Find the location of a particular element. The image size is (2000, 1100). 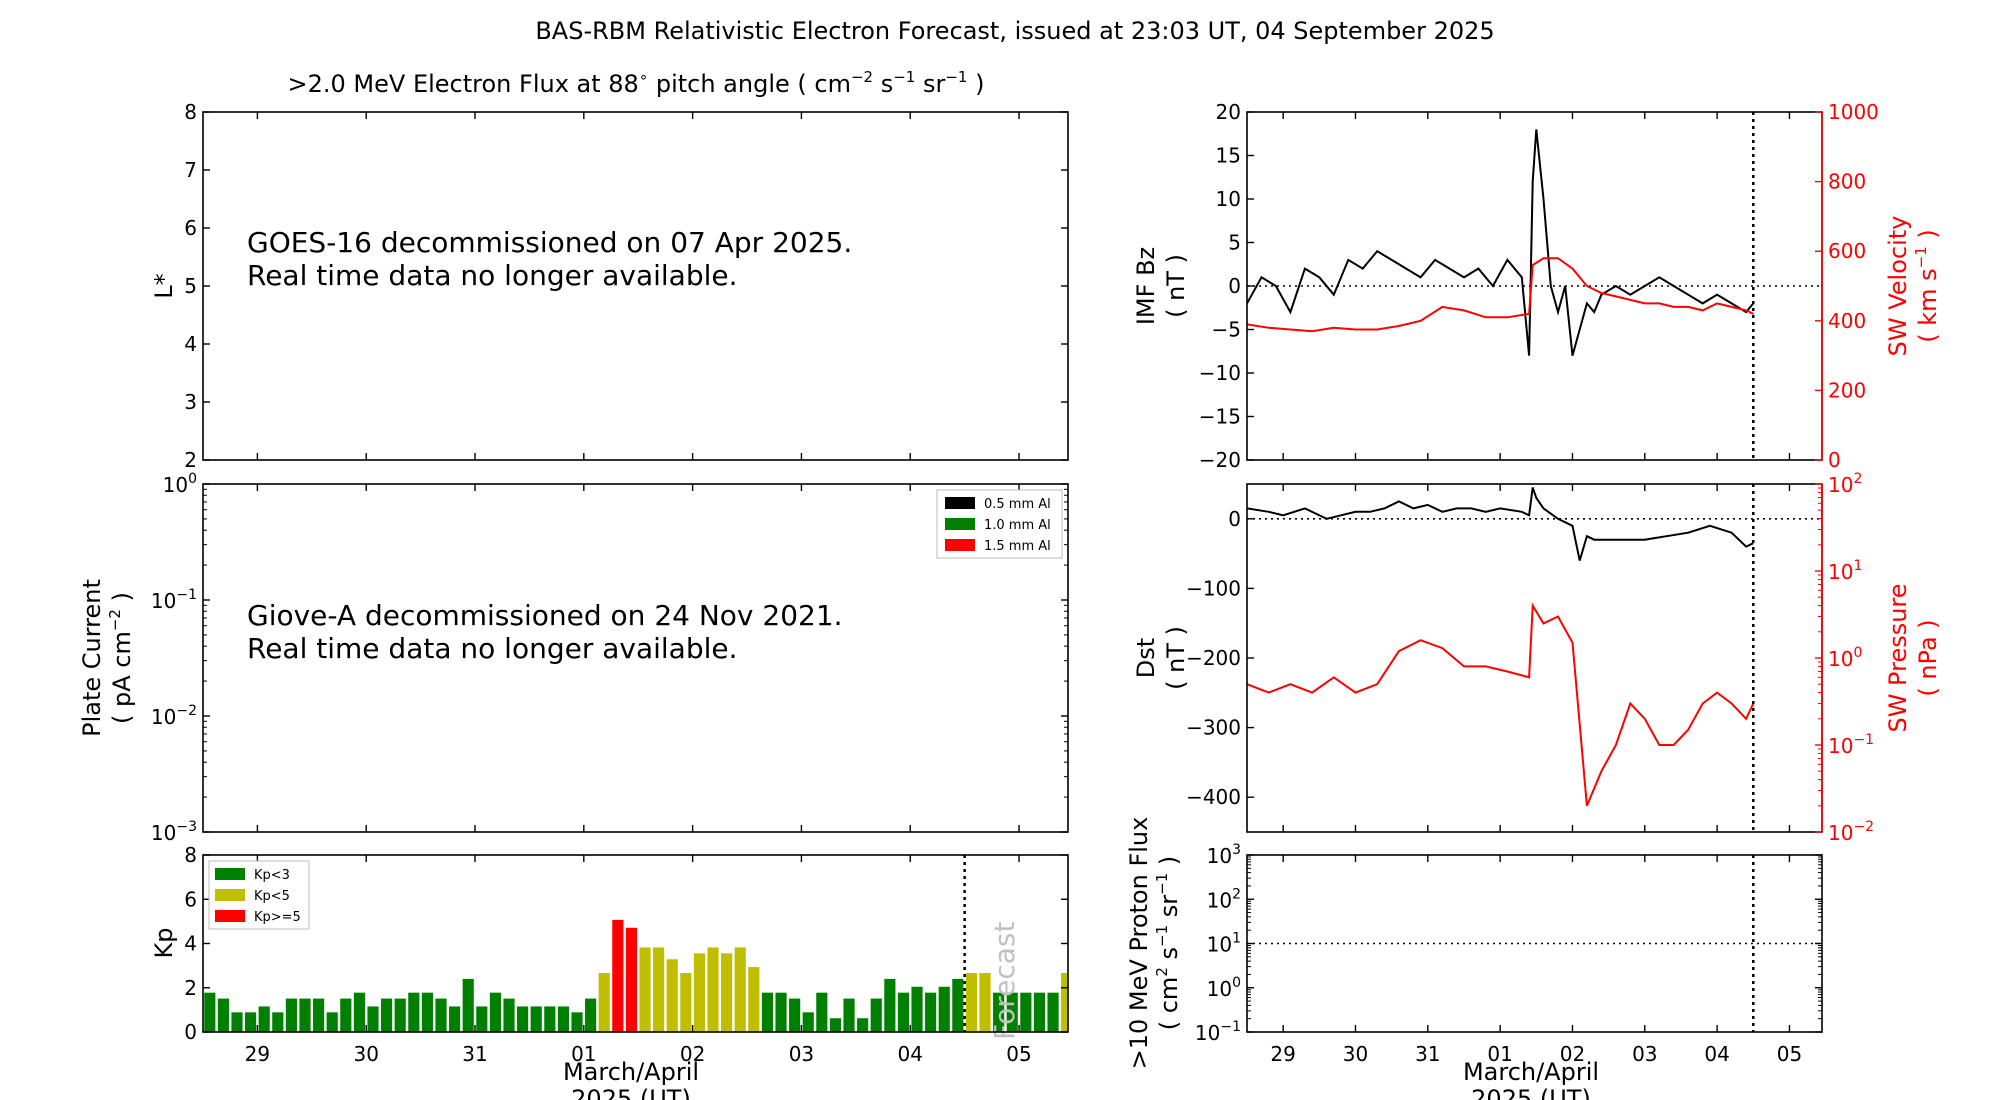

flux-y-tick-label: 3 is located at coordinates (190, 402).